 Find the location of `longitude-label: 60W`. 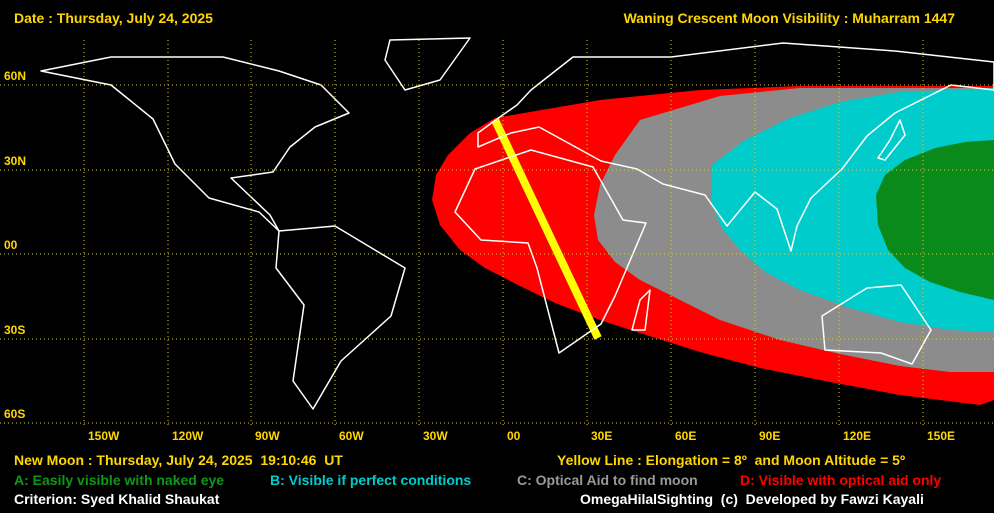

longitude-label: 60W is located at coordinates (351, 436).